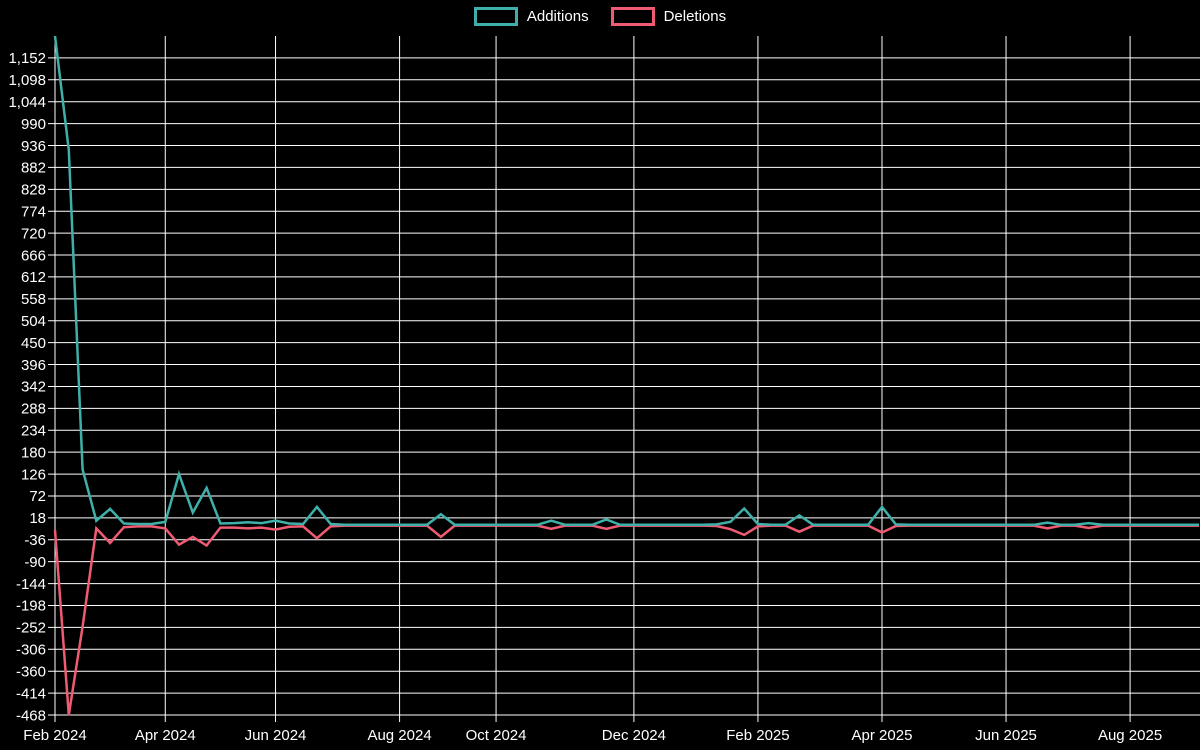  What do you see at coordinates (33, 343) in the screenshot?
I see `y-tick-label: 450` at bounding box center [33, 343].